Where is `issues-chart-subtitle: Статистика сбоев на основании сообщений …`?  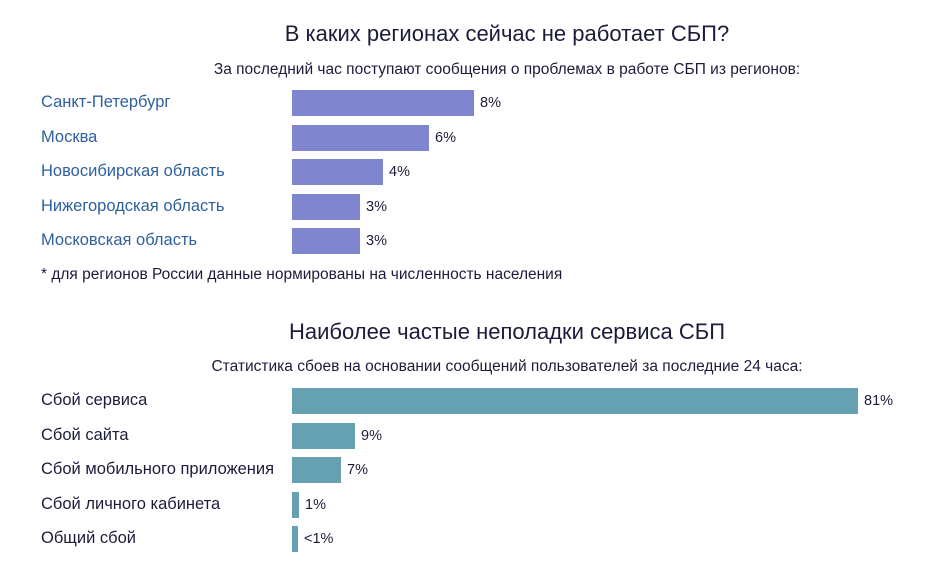
issues-chart-subtitle: Статистика сбоев на основании сообщений … is located at coordinates (507, 366).